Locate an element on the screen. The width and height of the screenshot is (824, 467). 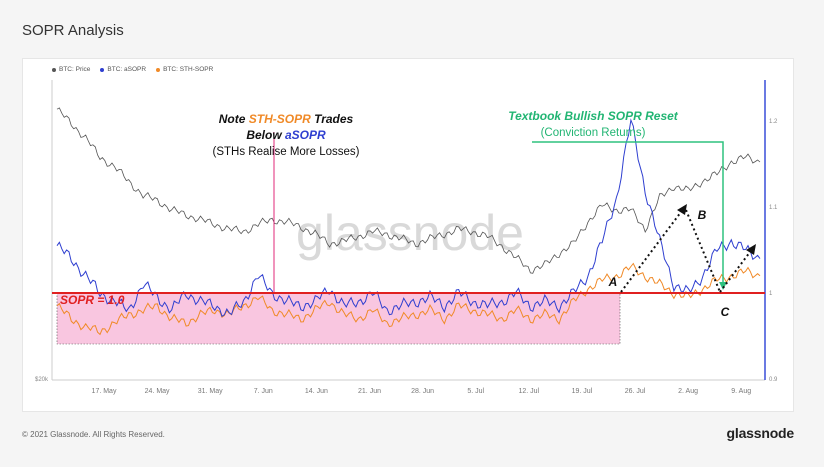
legend-item-sth: BTC: STH-SOPR is located at coordinates (184, 69).